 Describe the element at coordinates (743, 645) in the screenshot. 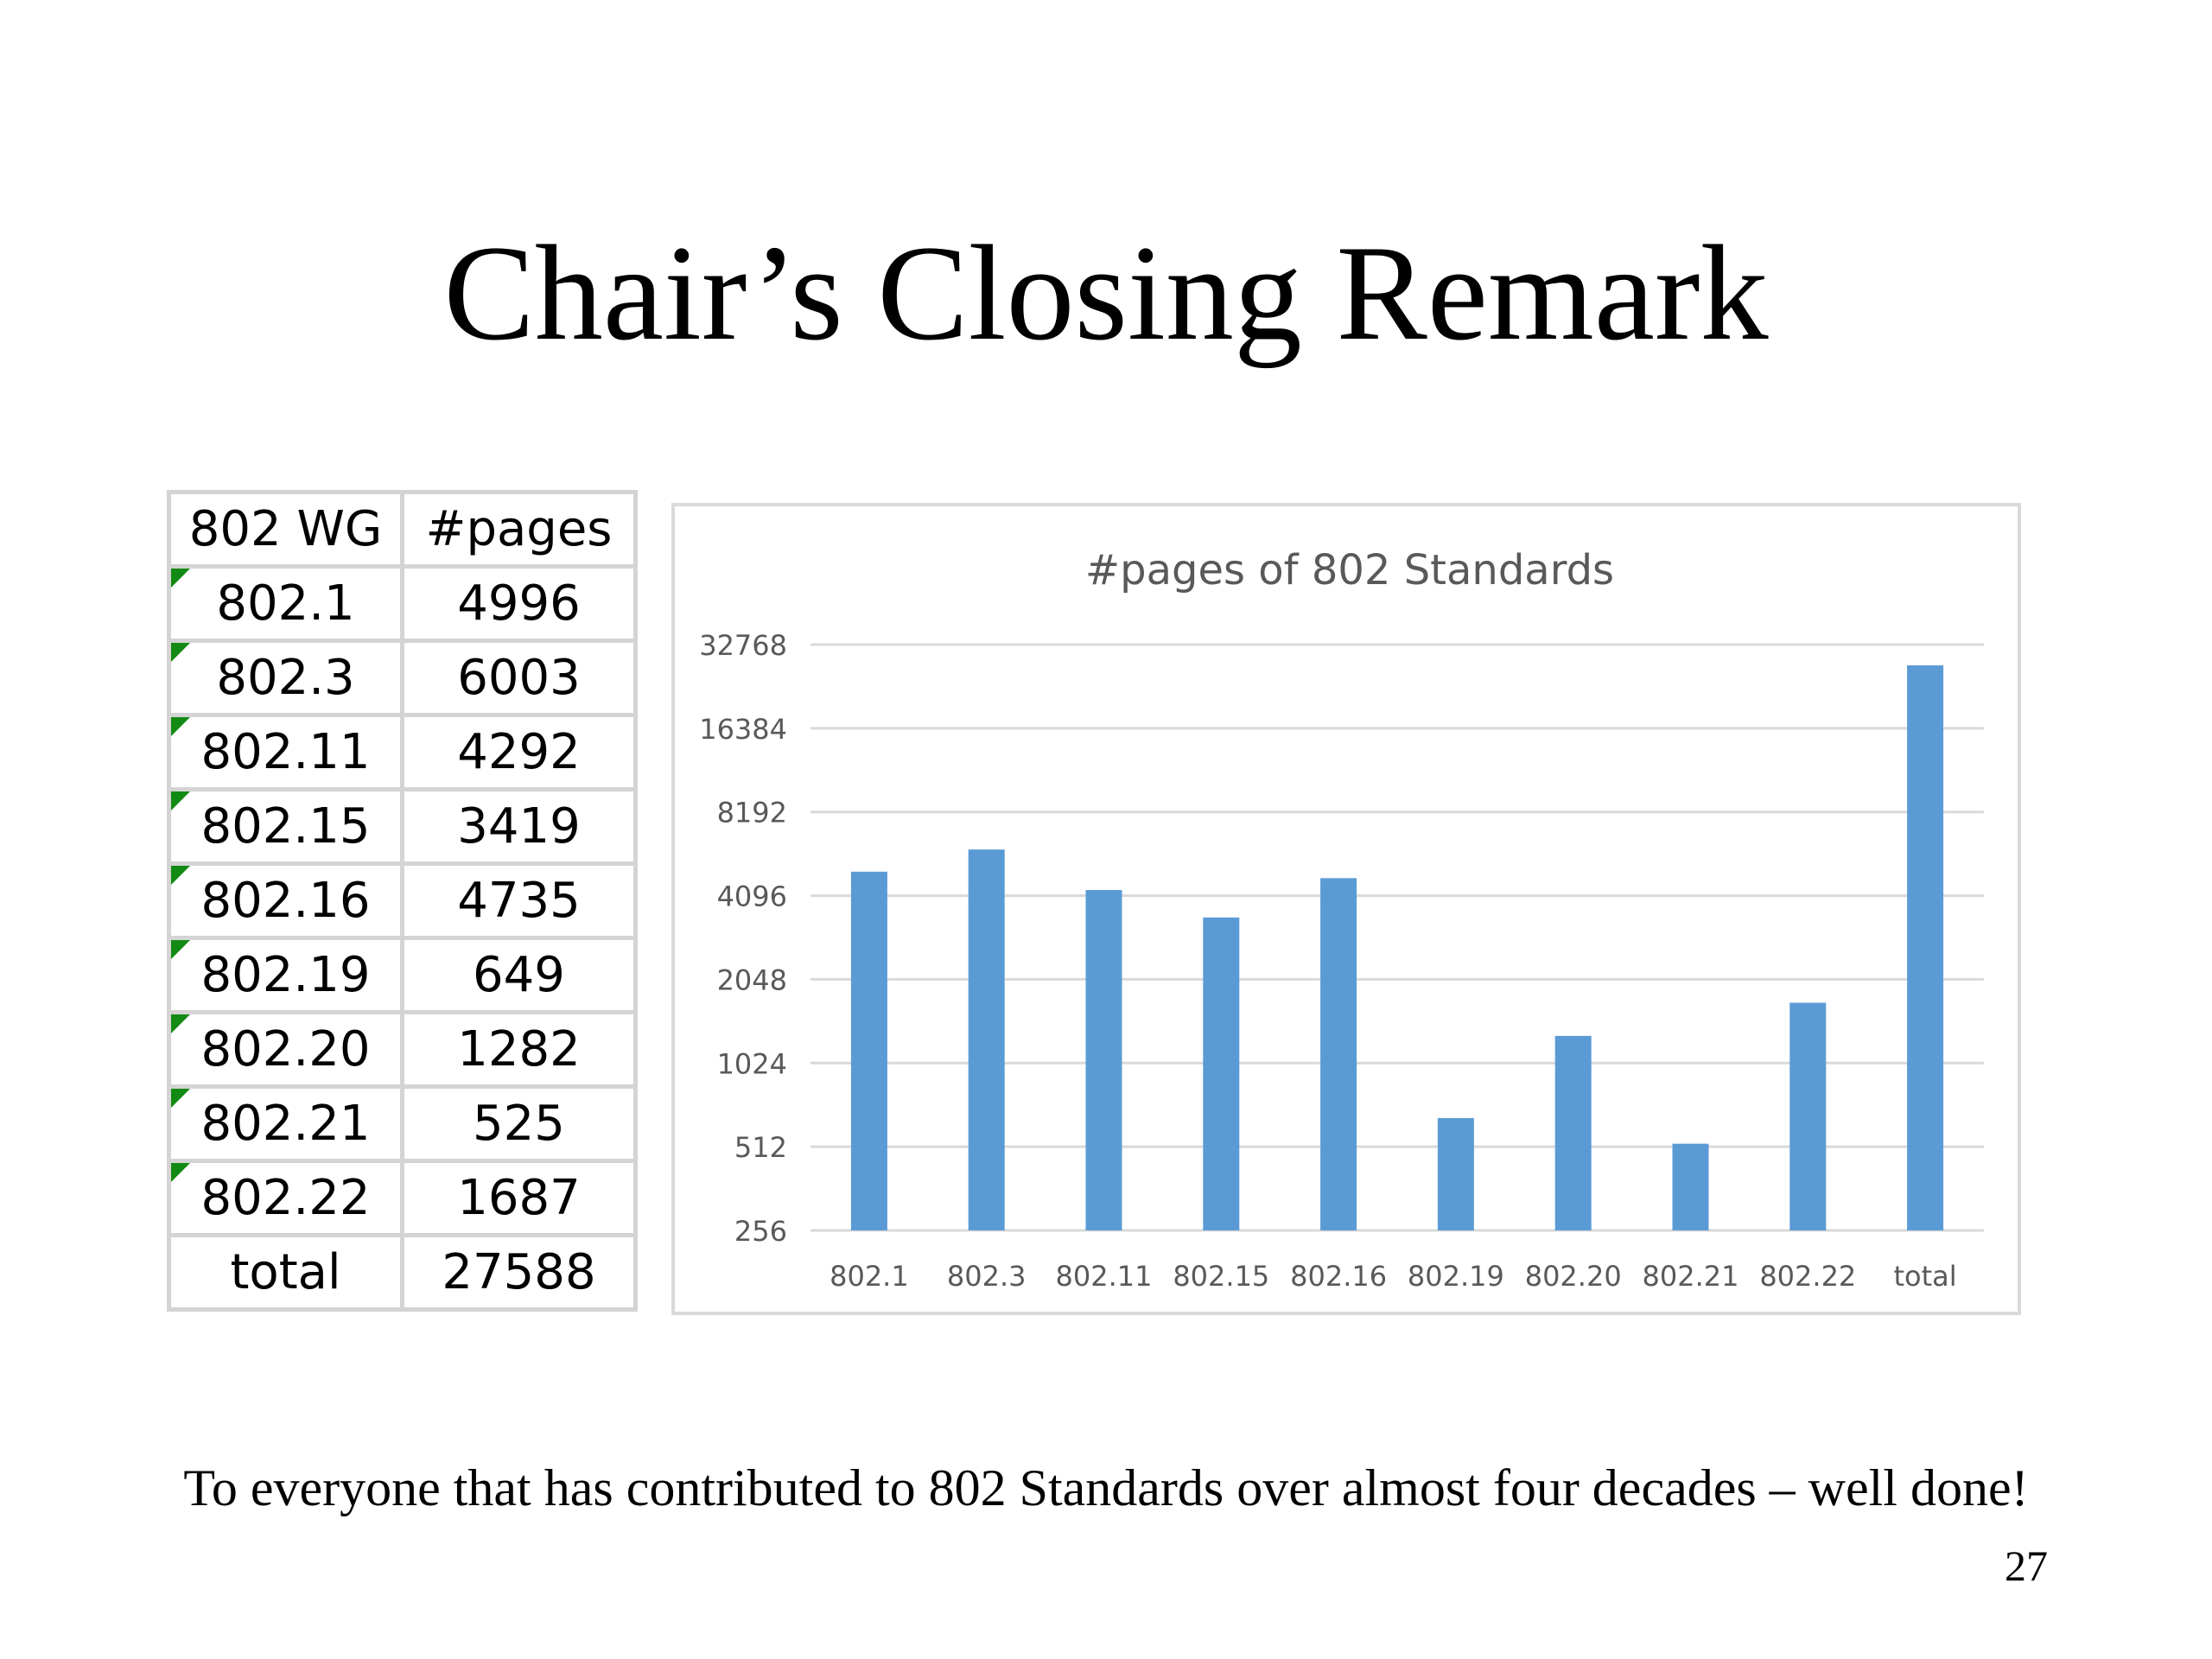

I see `y-tick-label: 32768` at that location.